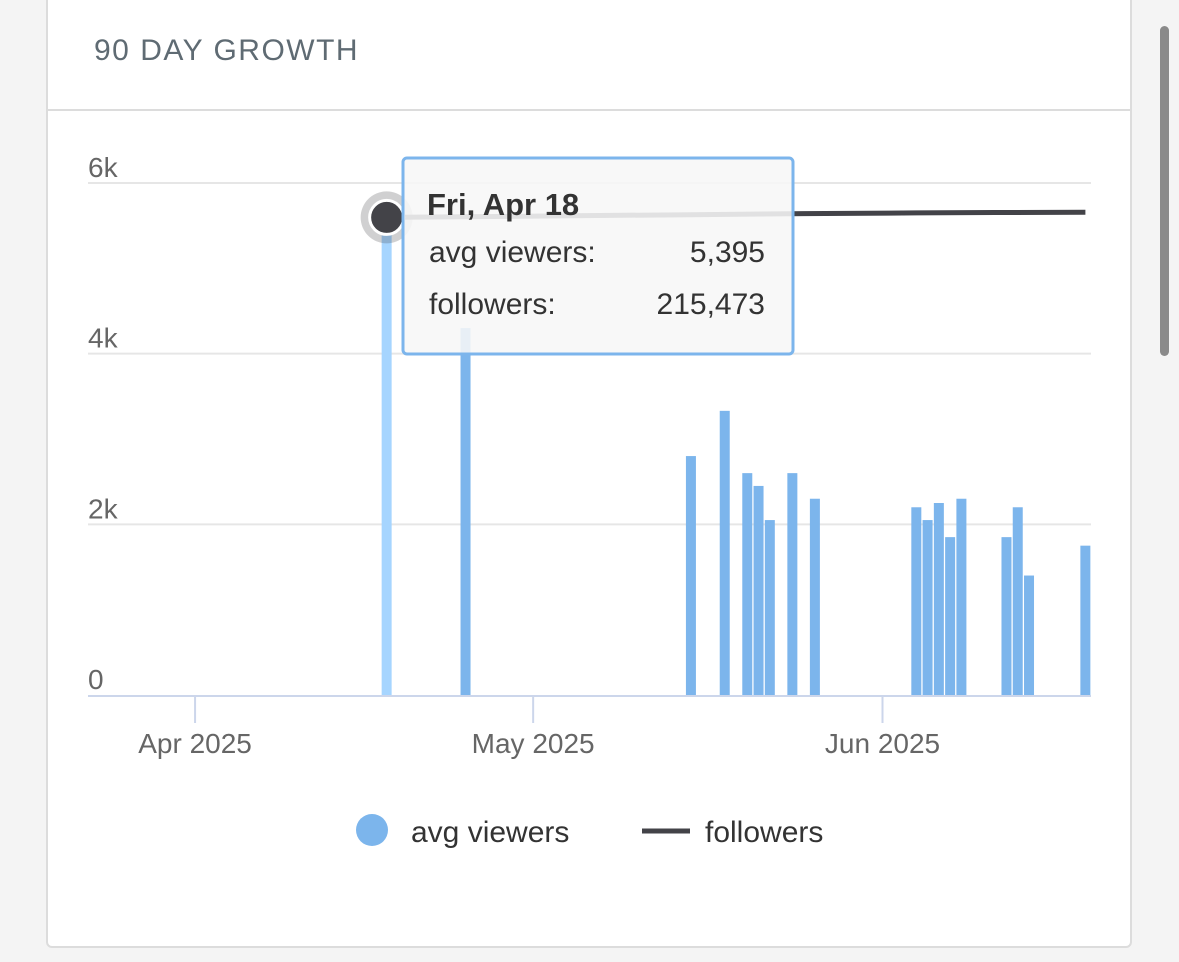 The image size is (1179, 962). What do you see at coordinates (96, 679) in the screenshot?
I see `y-tick-label: 0` at bounding box center [96, 679].